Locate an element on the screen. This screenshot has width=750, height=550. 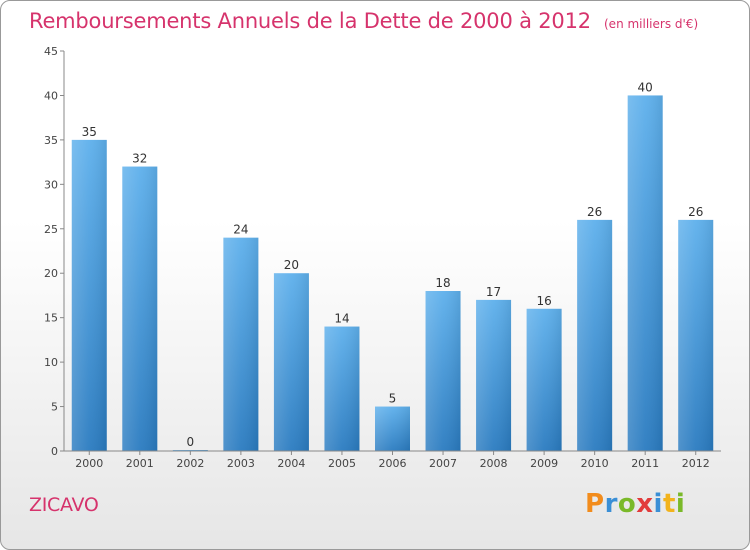
logo-letter: P is located at coordinates (595, 504).